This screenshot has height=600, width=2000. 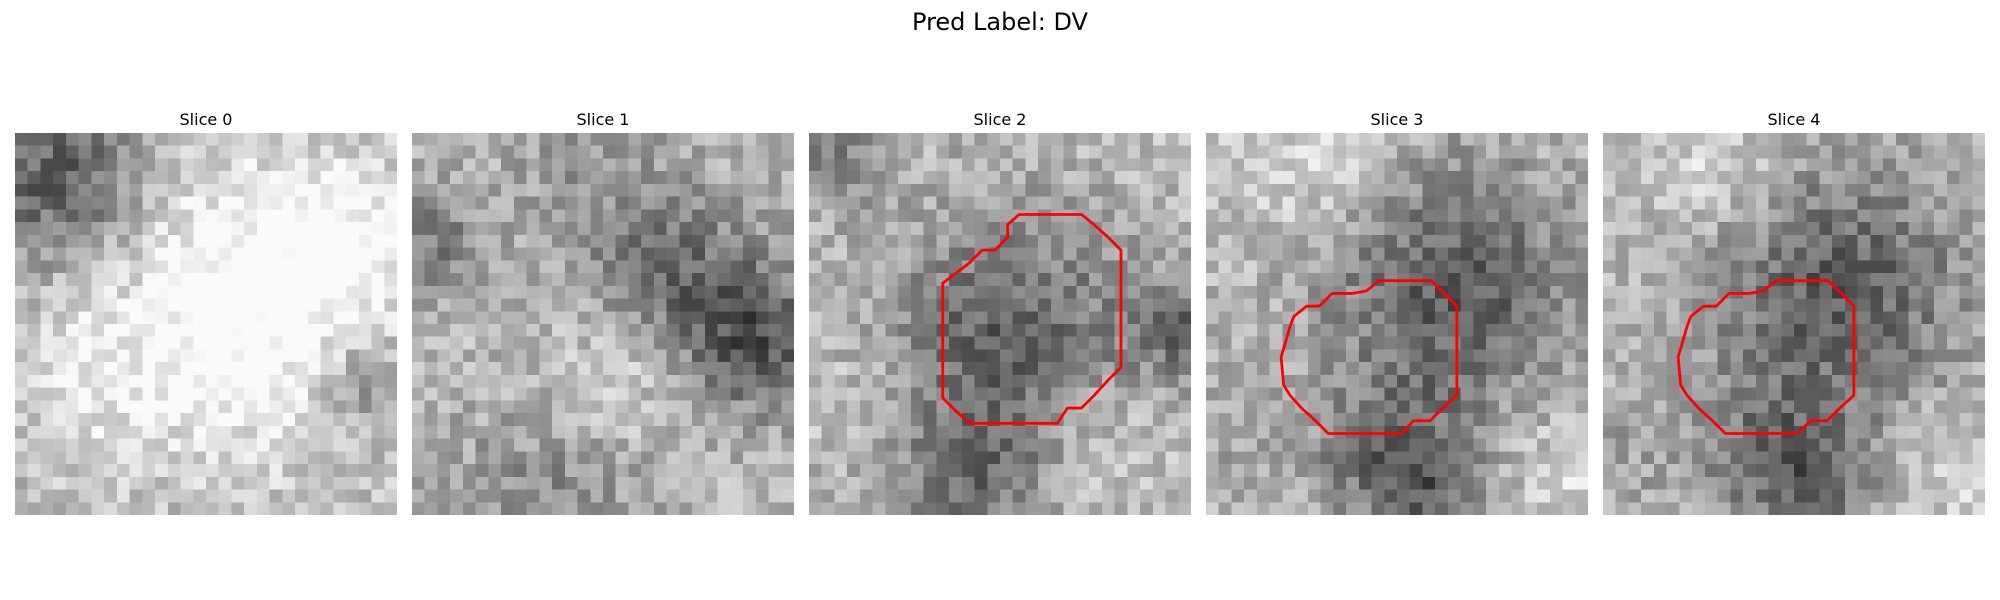 I want to click on slice-panel-3: Slice 3, so click(x=1397, y=313).